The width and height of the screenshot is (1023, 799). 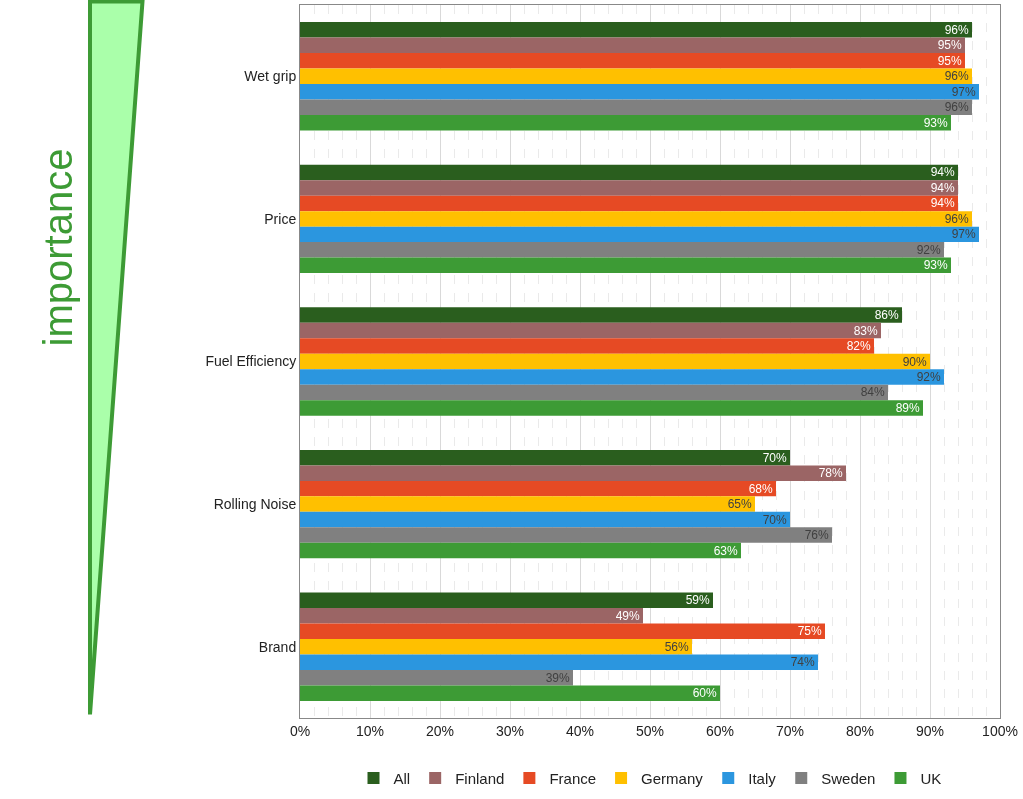 What do you see at coordinates (816, 535) in the screenshot?
I see `data-label: 76%` at bounding box center [816, 535].